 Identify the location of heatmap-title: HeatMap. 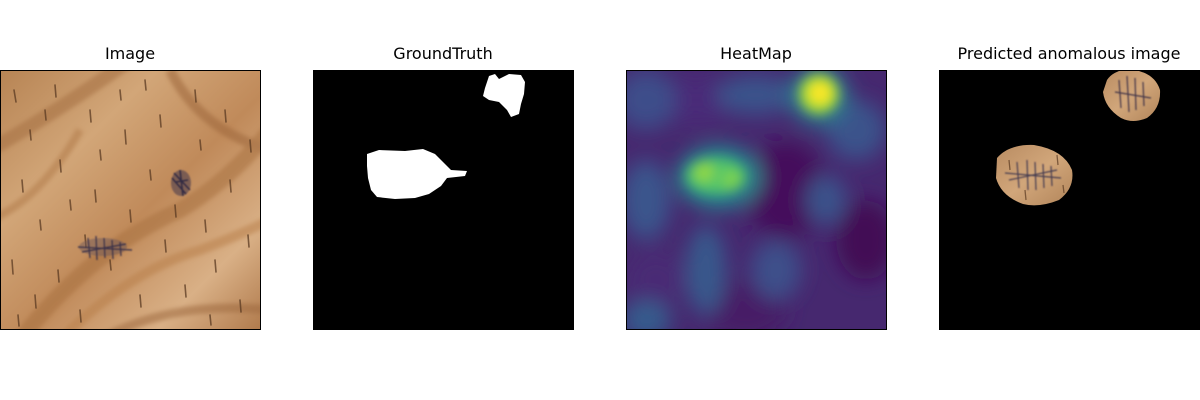
(756, 53).